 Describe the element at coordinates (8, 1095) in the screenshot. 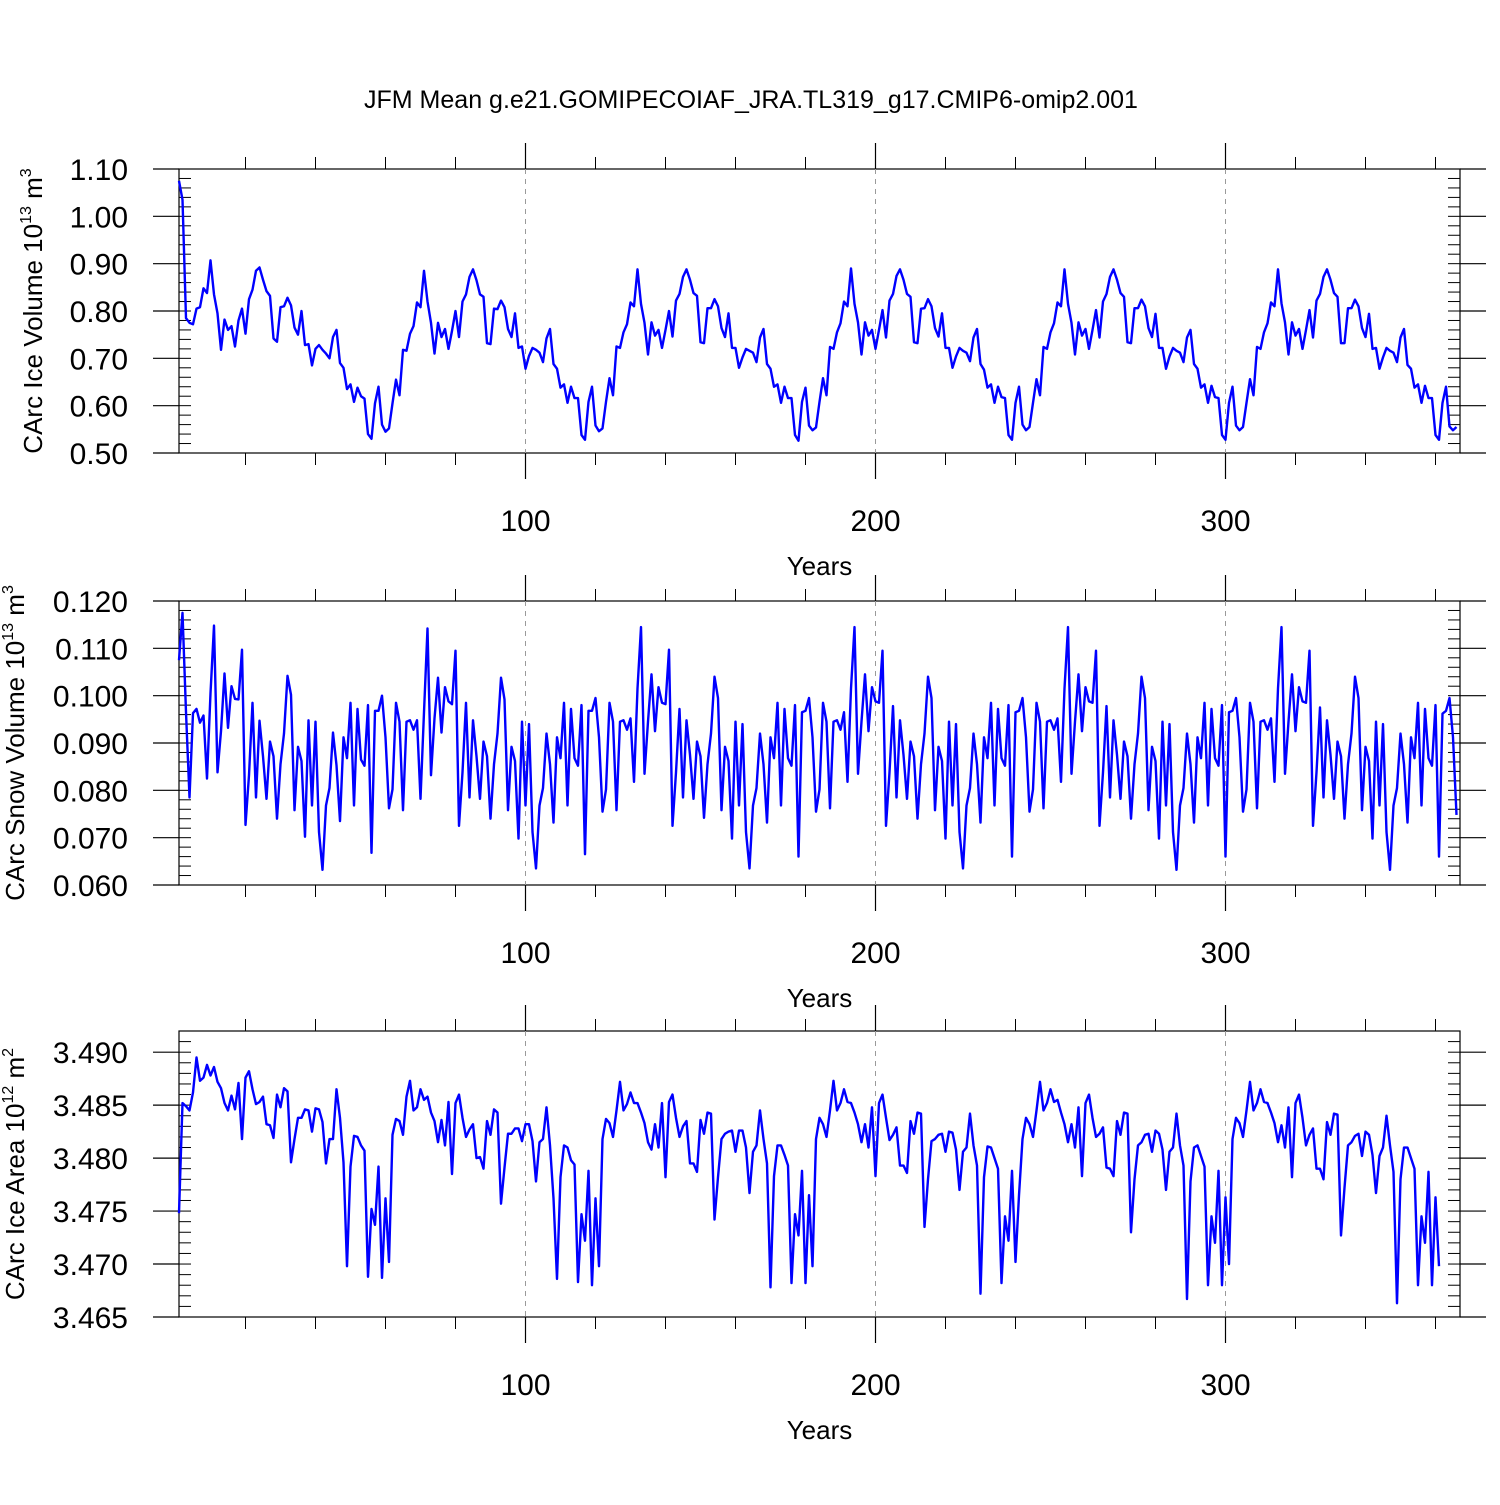

I see `y-axis-label-exponent: 12` at that location.